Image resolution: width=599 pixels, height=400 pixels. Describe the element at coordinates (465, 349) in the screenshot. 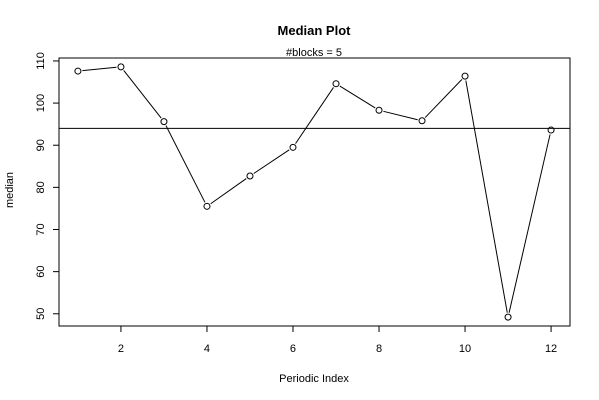

I see `x-tick-label: 10` at that location.